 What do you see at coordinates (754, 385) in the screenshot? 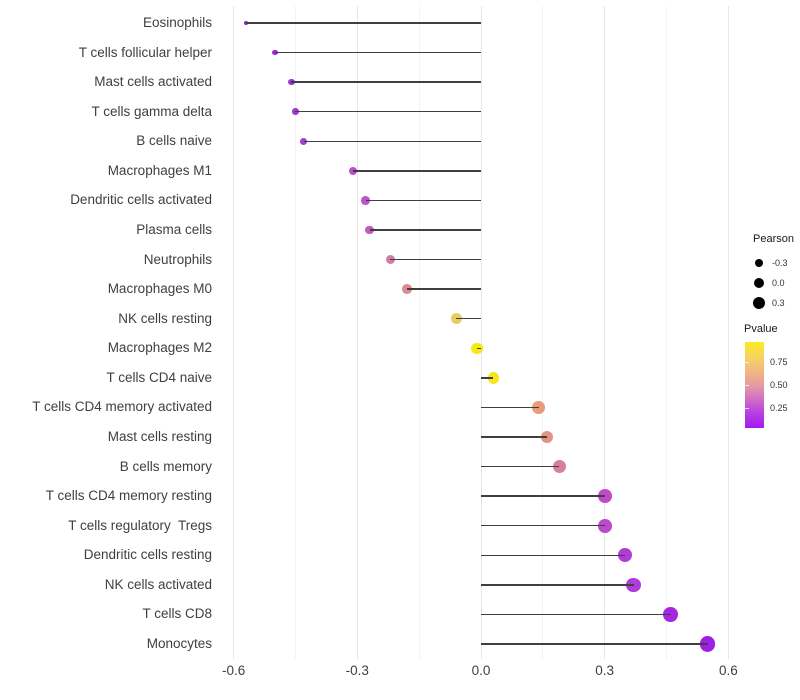
I see `pvalue-colorbar` at bounding box center [754, 385].